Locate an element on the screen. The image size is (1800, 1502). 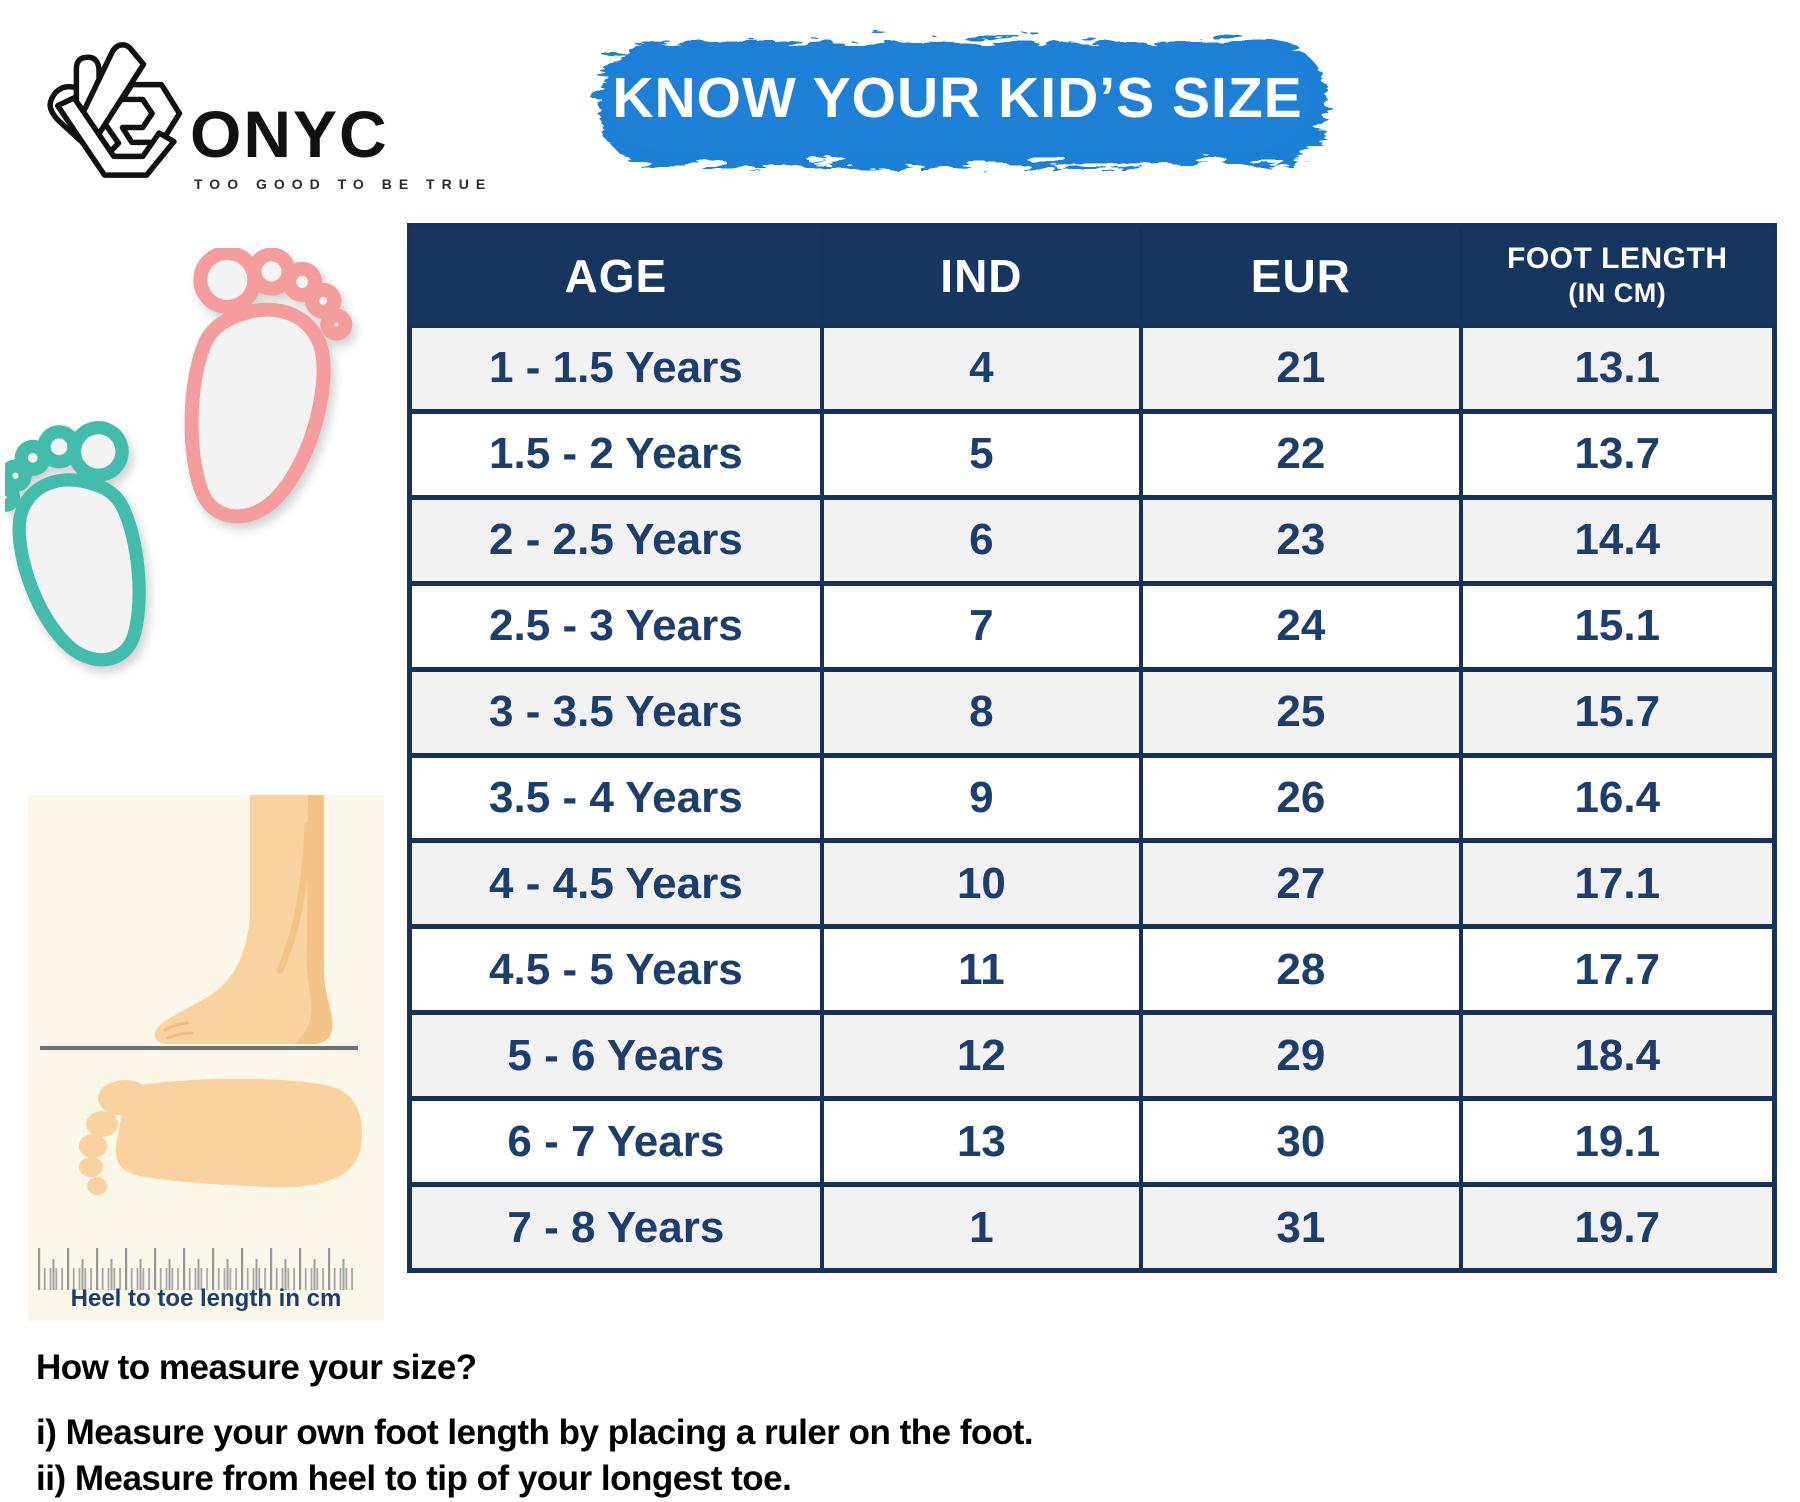
title-banner: KNOW YOUR KID’S SIZE is located at coordinates (957, 98).